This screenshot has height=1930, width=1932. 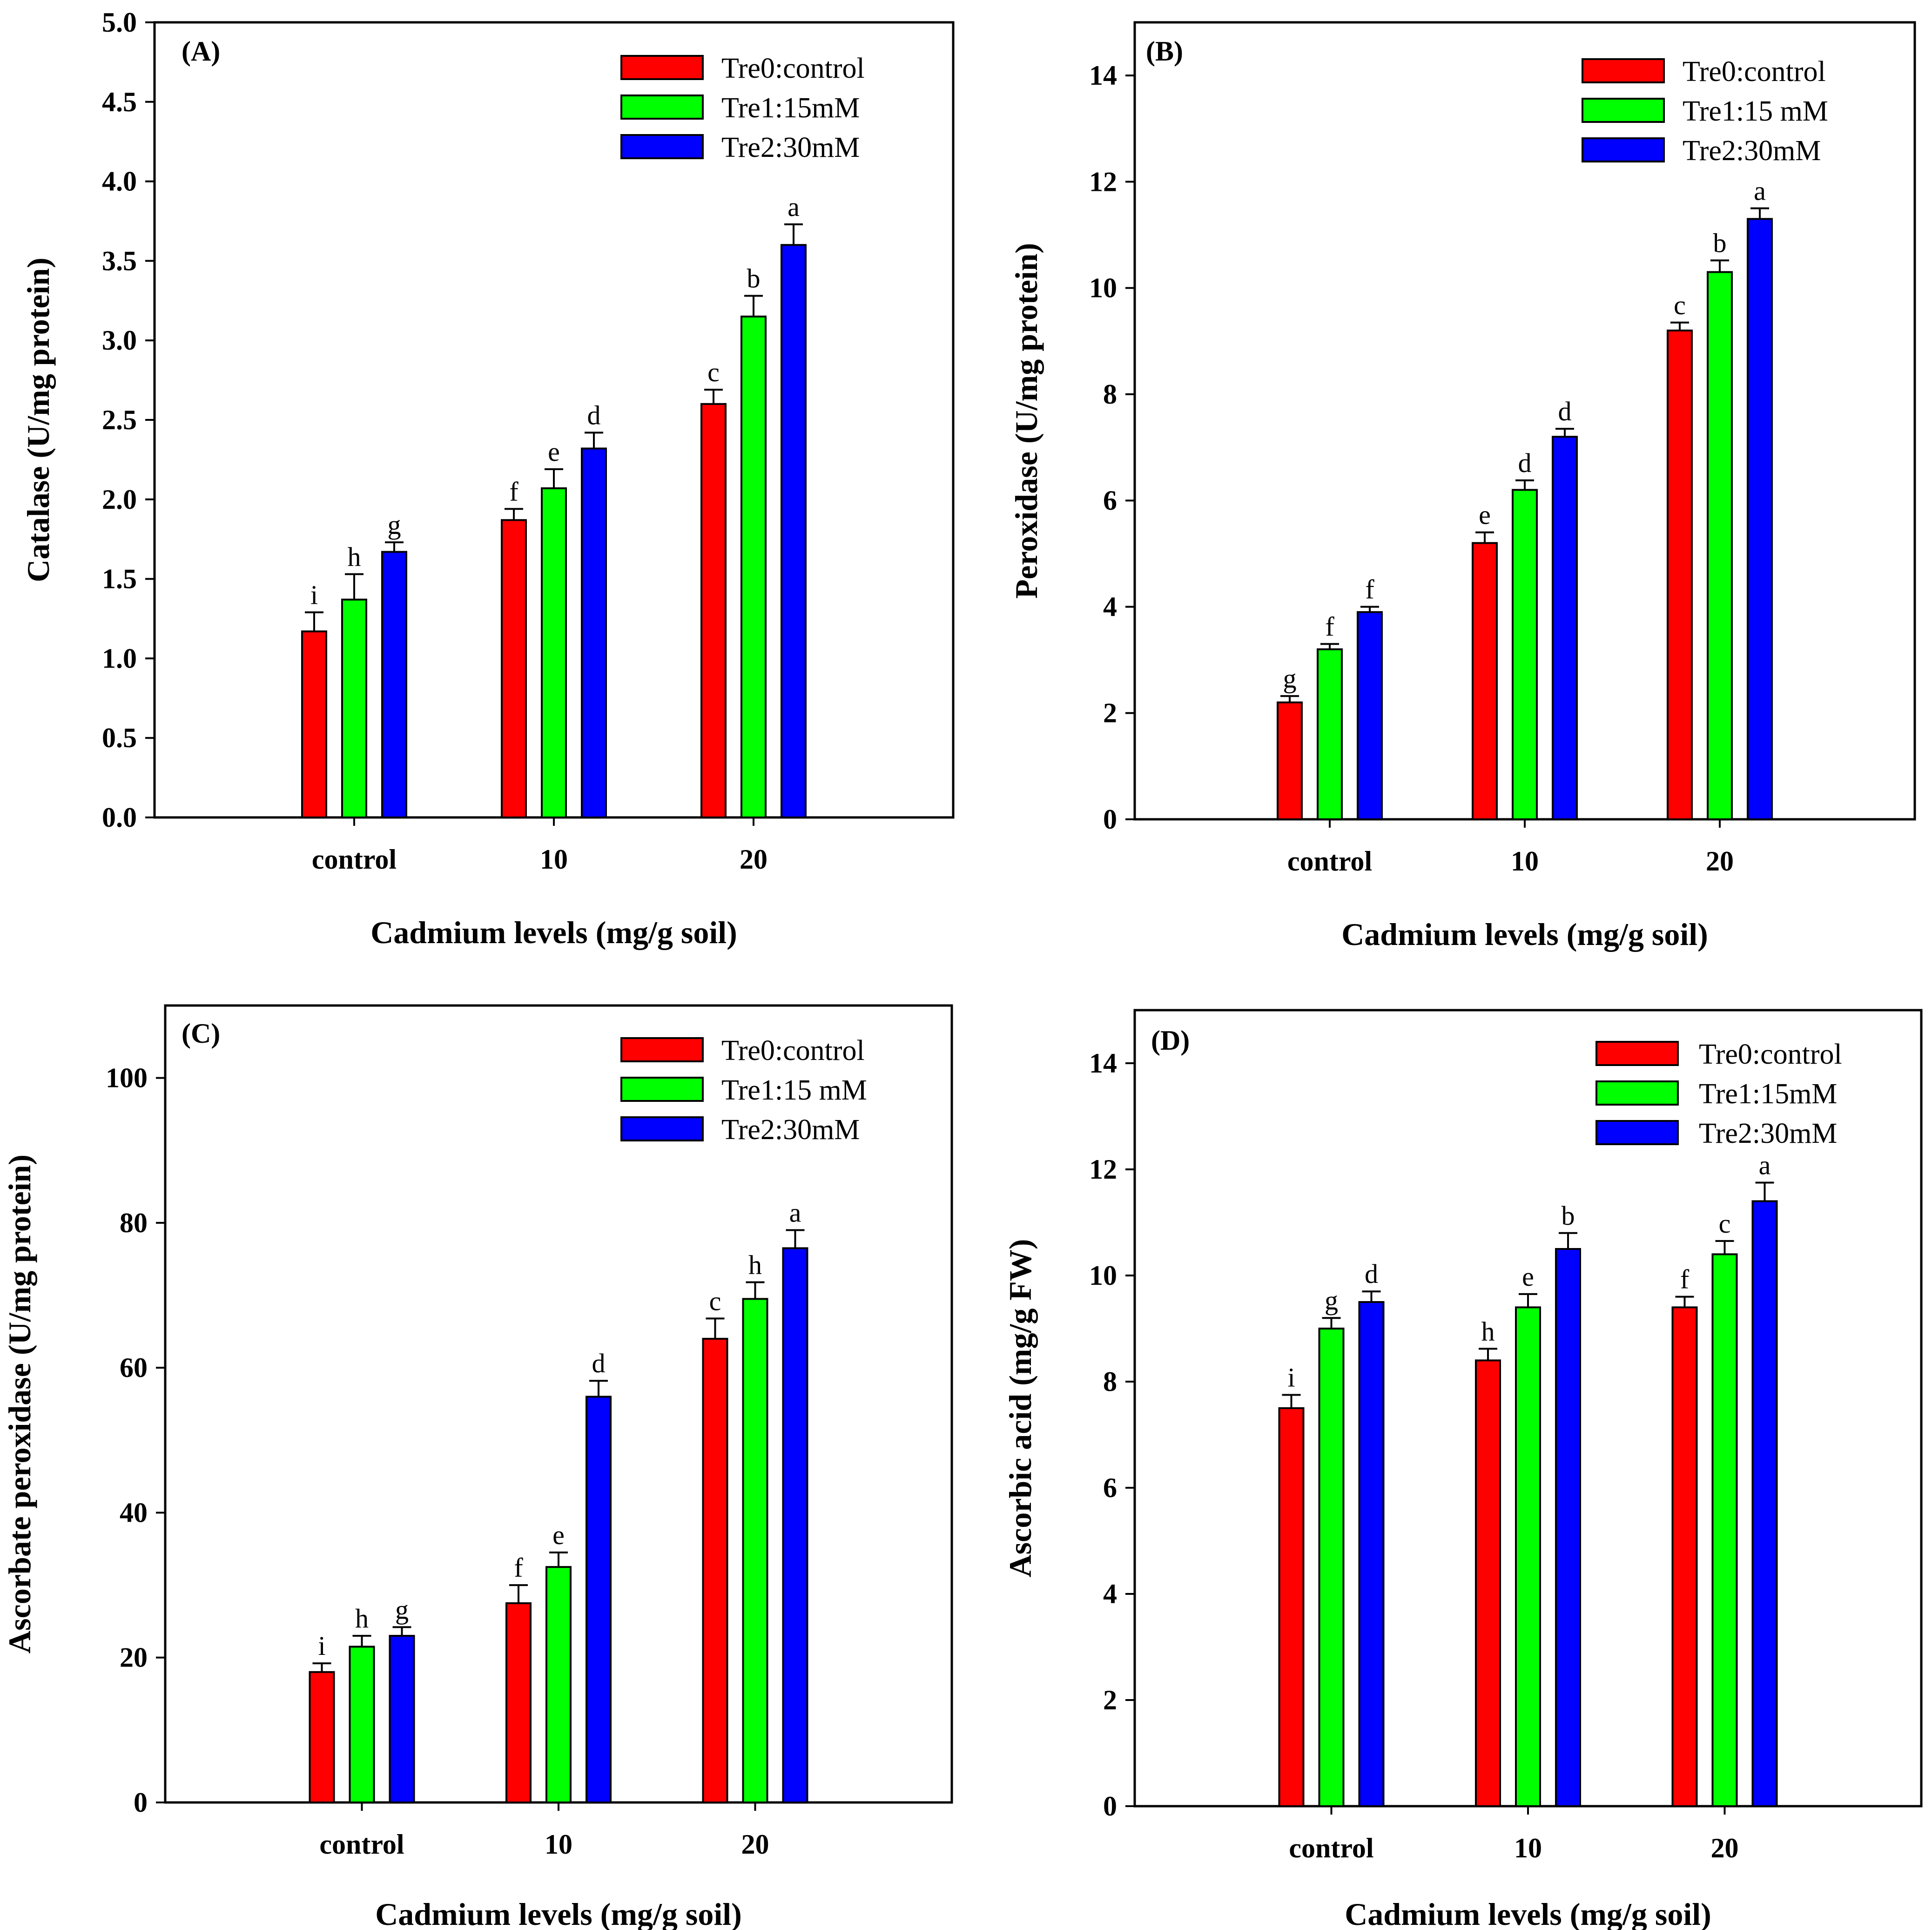 What do you see at coordinates (1170, 1040) in the screenshot?
I see `panel-label: (D)` at bounding box center [1170, 1040].